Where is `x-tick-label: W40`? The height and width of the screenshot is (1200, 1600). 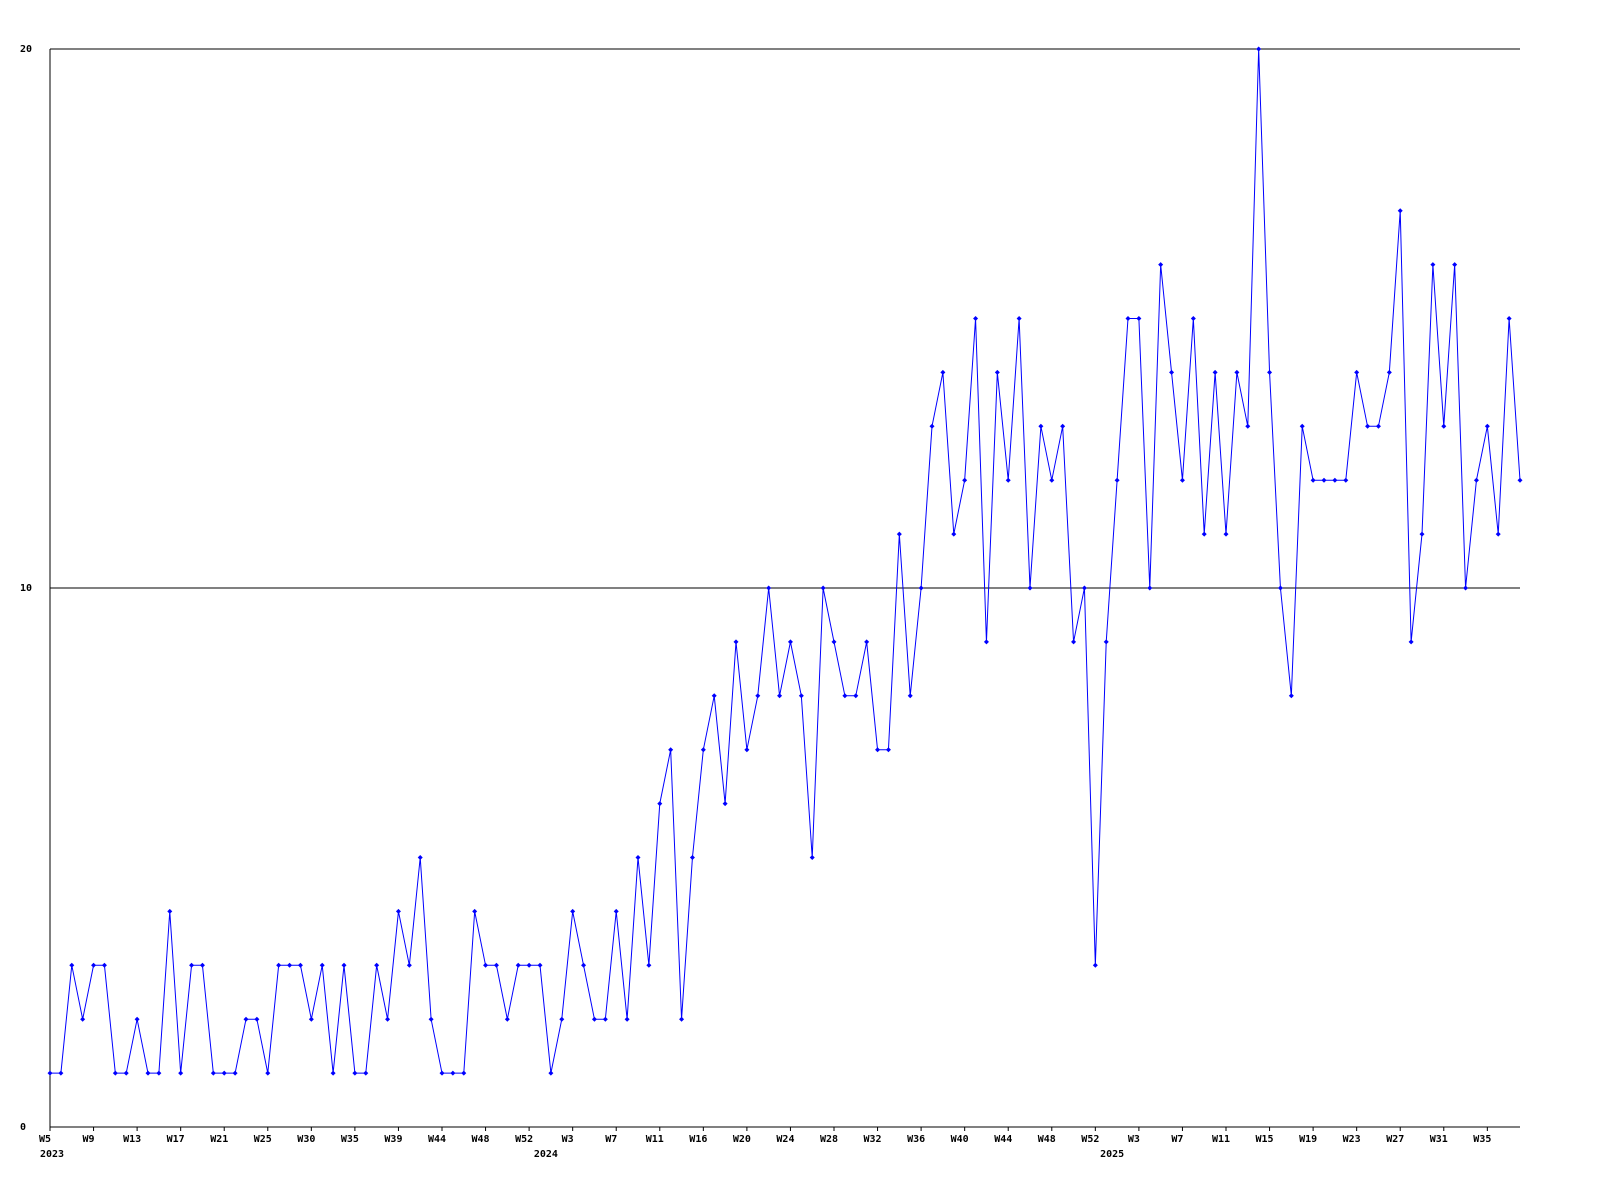
x-tick-label: W40 is located at coordinates (960, 1139).